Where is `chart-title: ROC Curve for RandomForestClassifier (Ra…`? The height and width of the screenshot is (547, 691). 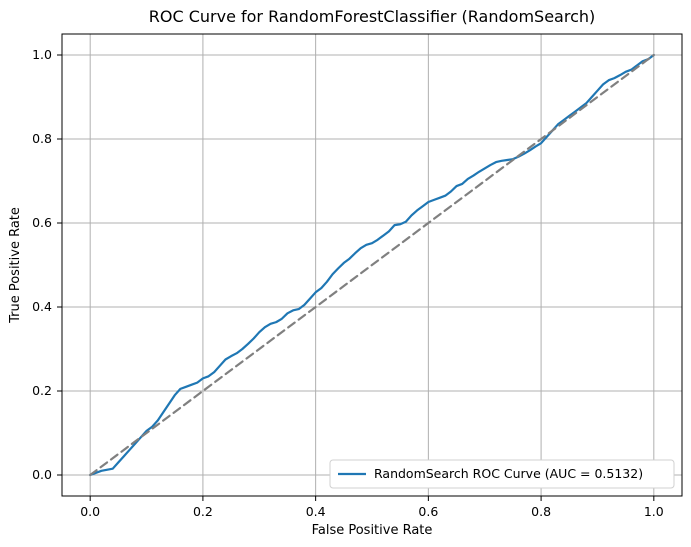 chart-title: ROC Curve for RandomForestClassifier (Ra… is located at coordinates (372, 16).